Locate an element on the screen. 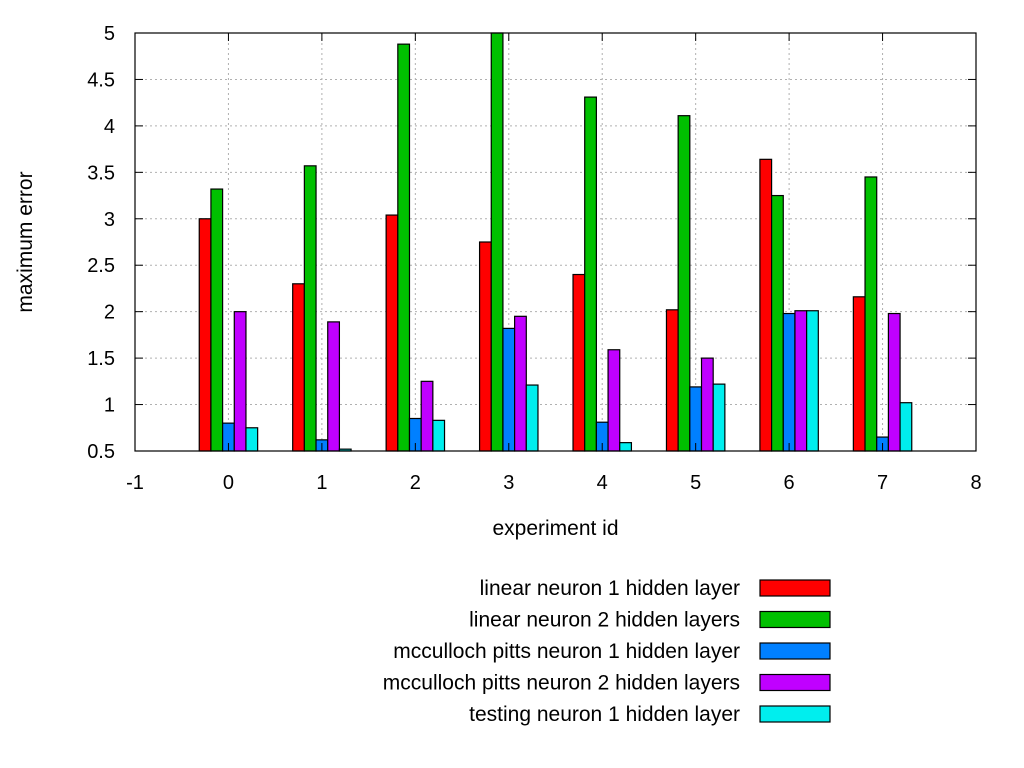  x-tick-label: 5 is located at coordinates (695, 483).